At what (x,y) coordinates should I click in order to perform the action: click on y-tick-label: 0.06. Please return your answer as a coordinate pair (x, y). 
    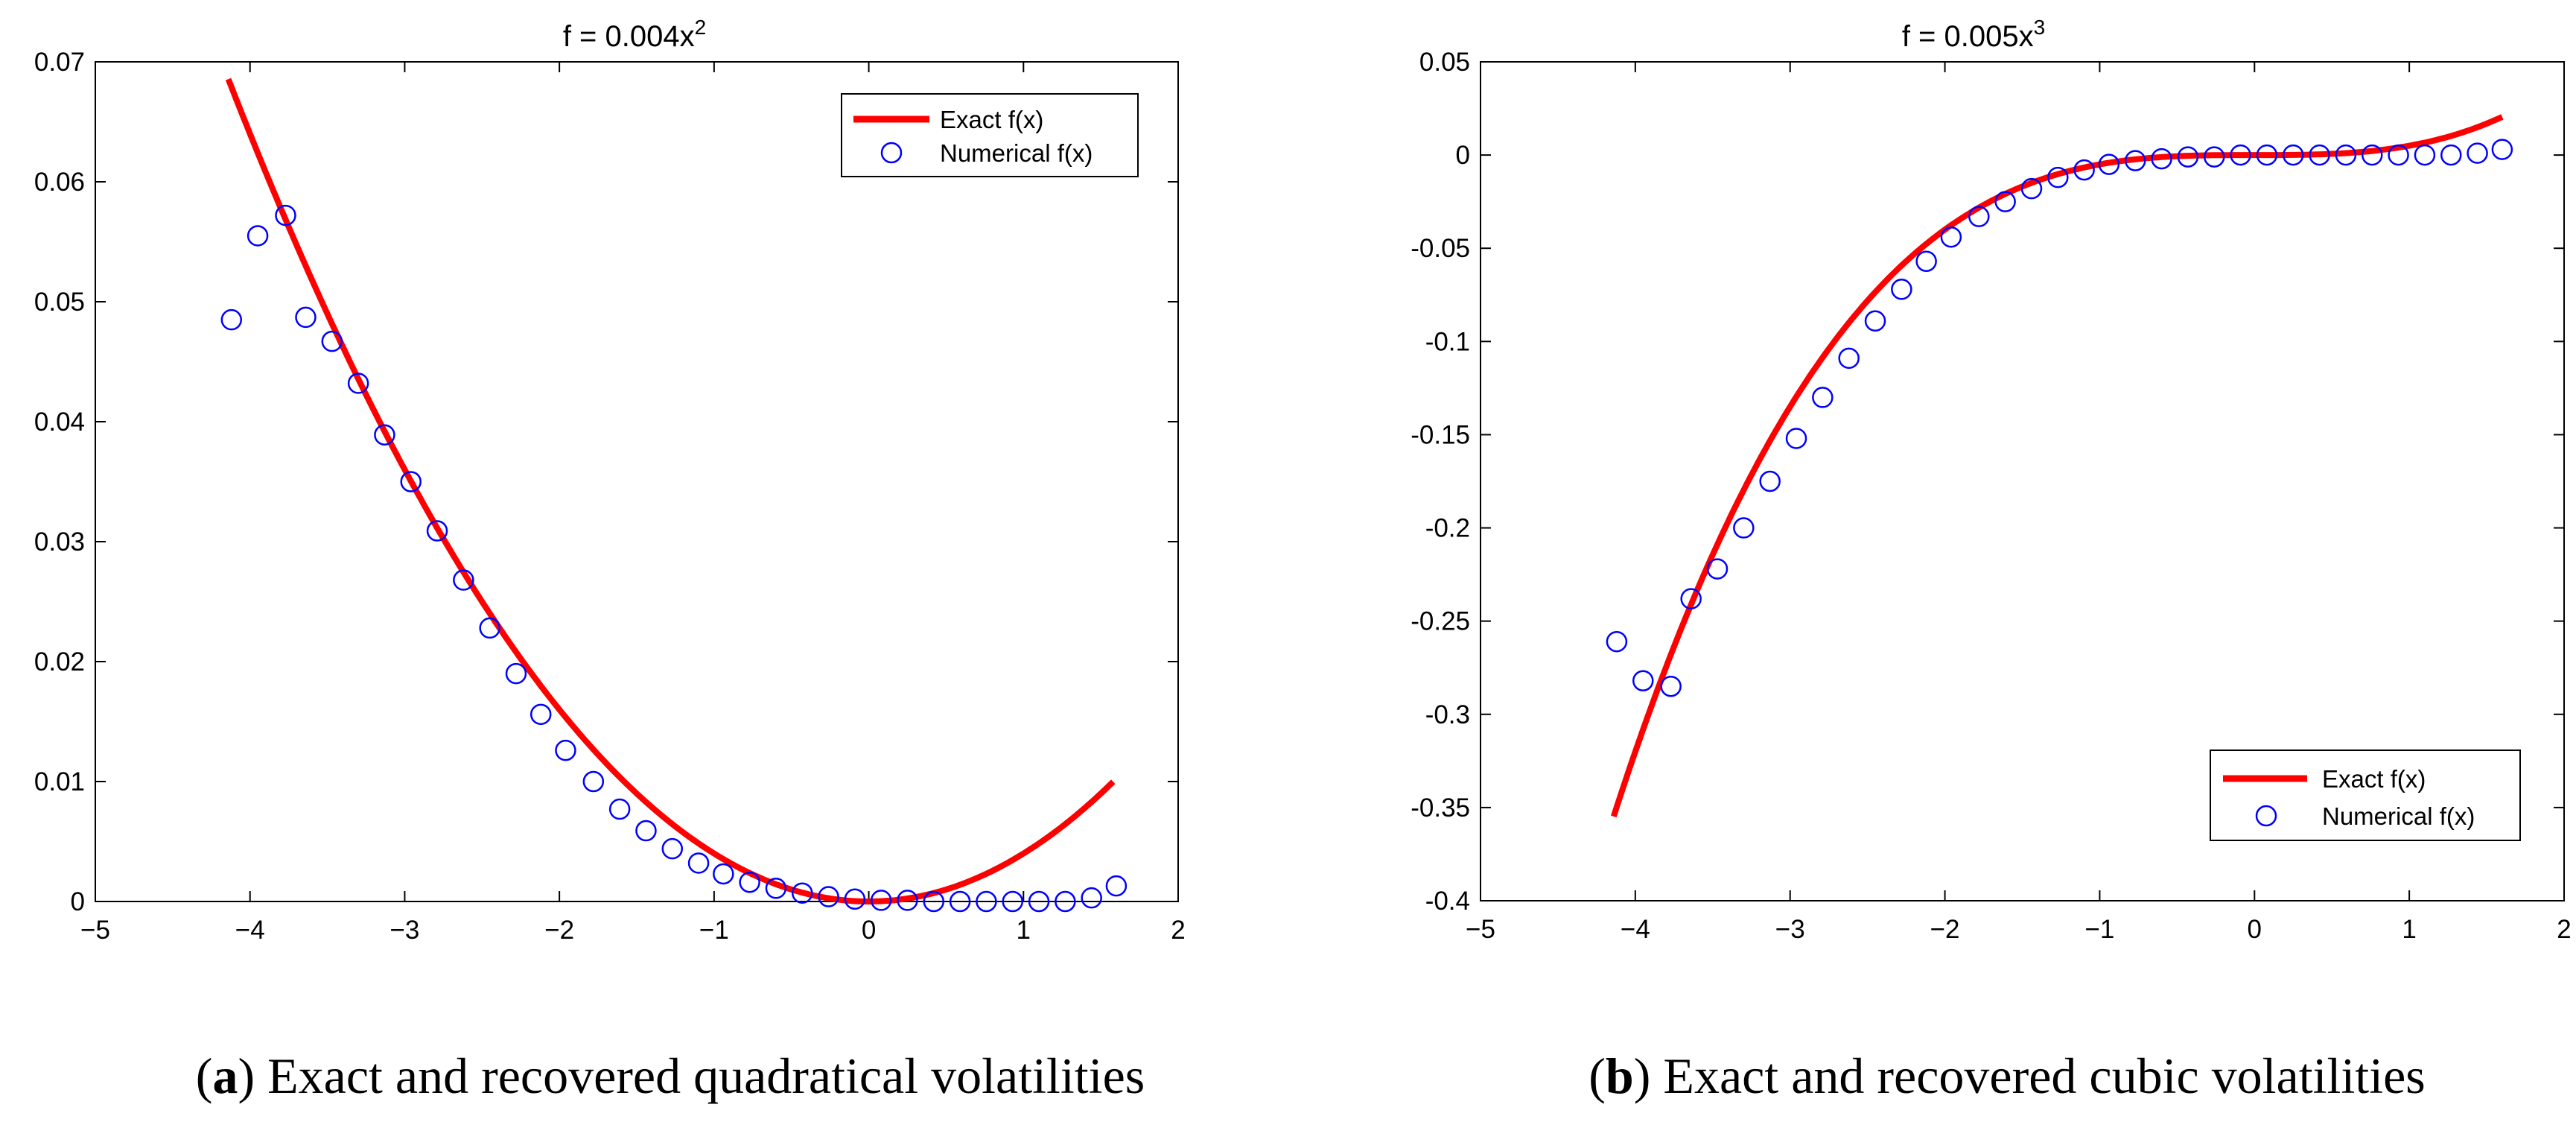
    Looking at the image, I should click on (59, 182).